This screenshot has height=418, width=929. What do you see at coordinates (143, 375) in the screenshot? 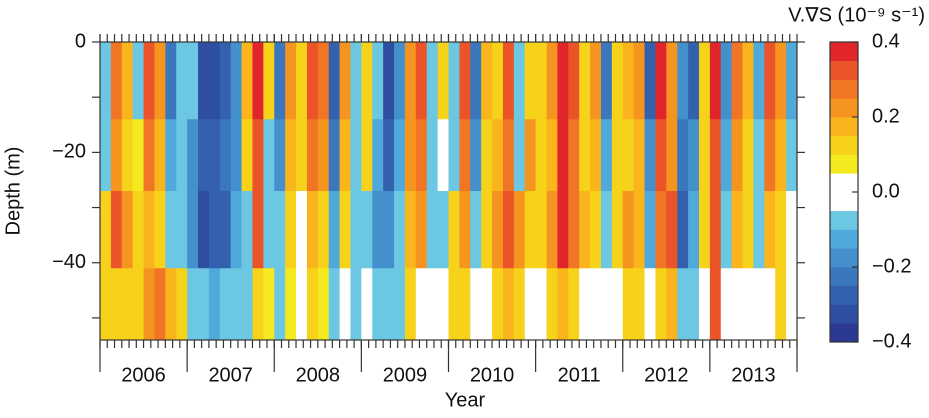
I see `x-tick-label: 2006` at bounding box center [143, 375].